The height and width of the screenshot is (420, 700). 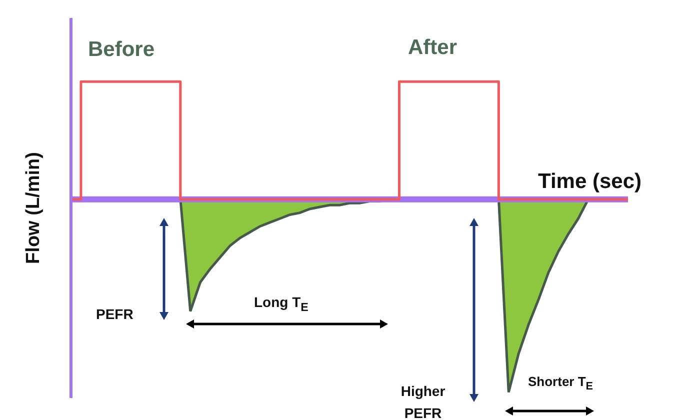 I want to click on text: After, so click(x=433, y=48).